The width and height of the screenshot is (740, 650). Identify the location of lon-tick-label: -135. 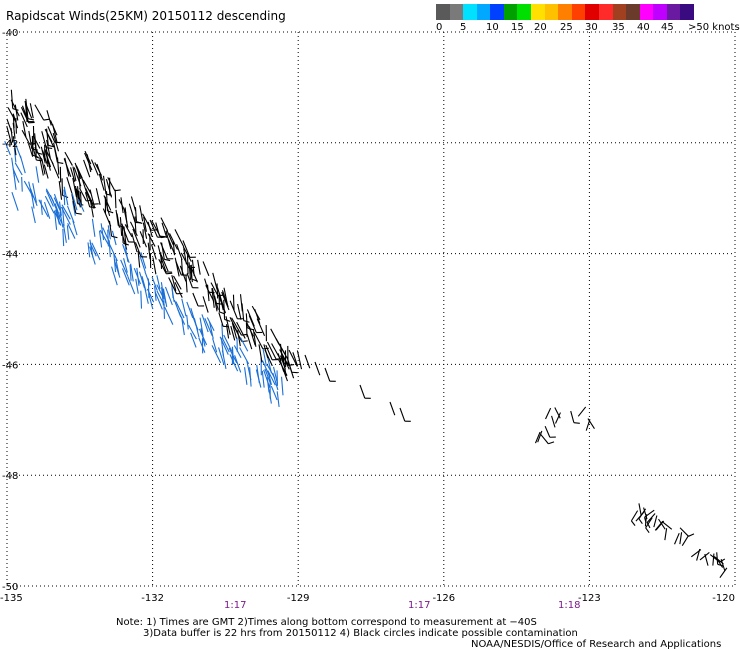
(11, 598).